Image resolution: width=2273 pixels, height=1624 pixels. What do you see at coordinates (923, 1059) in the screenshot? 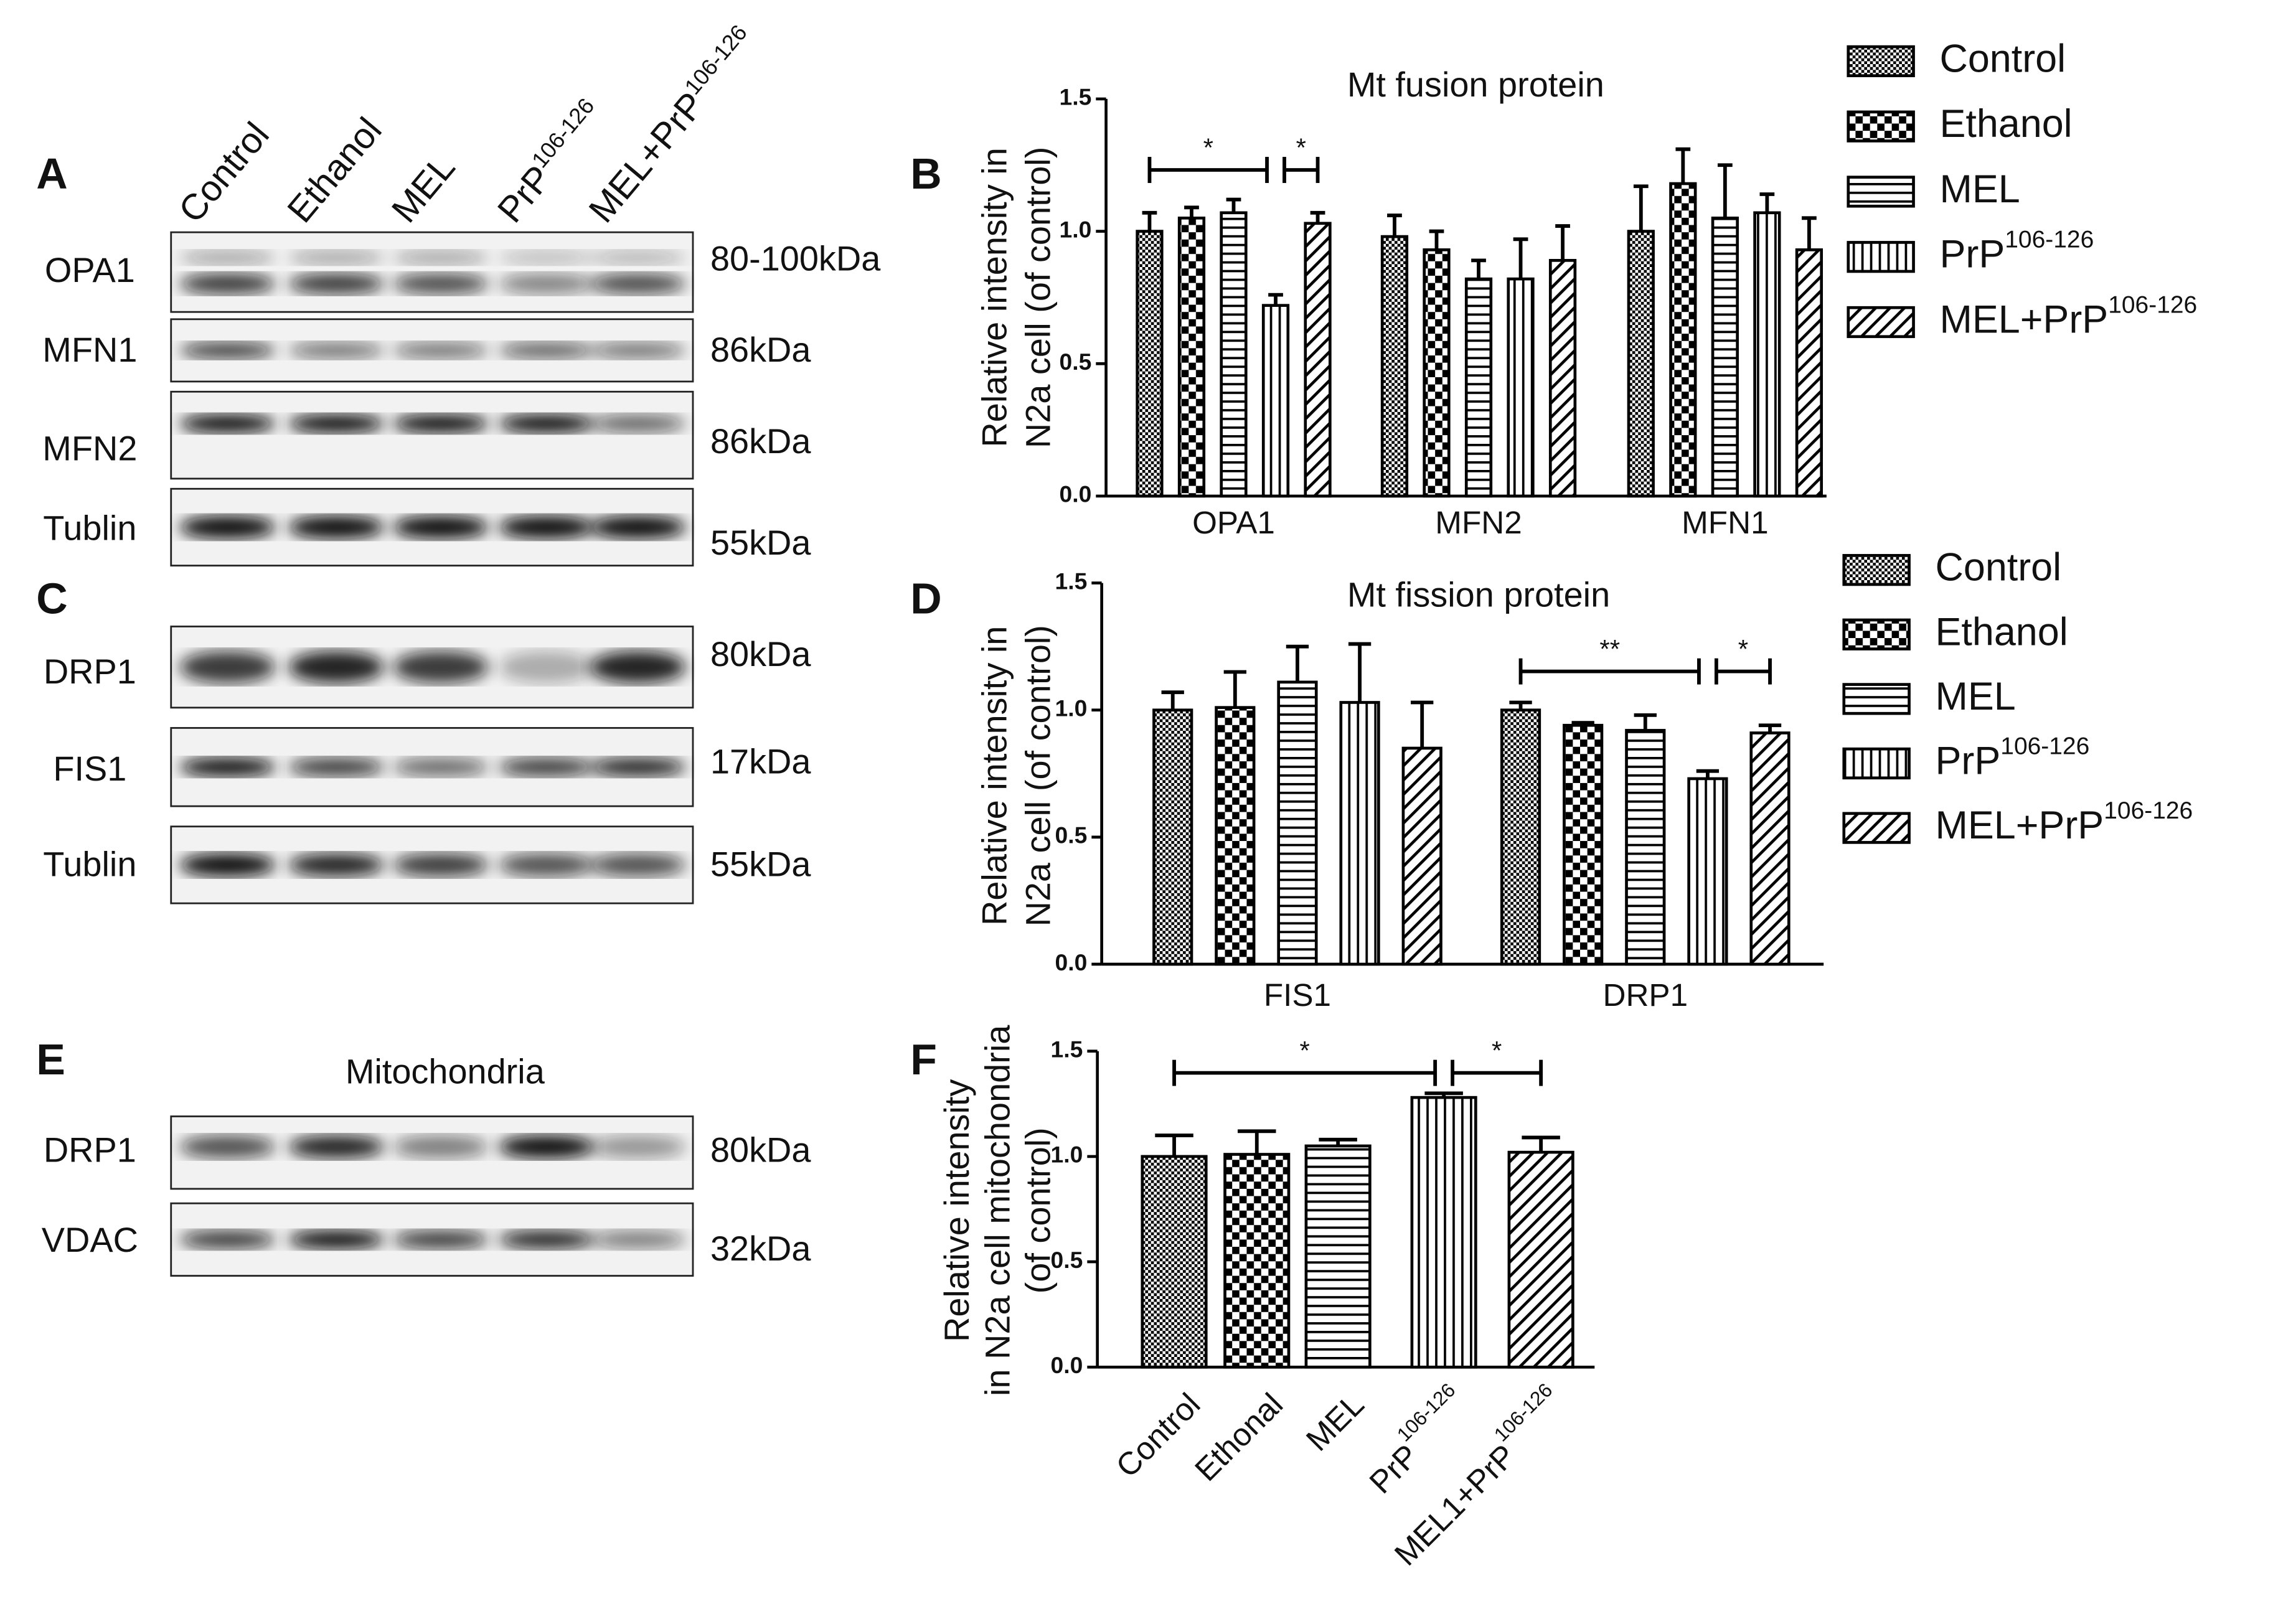
I see `panel-label: F` at bounding box center [923, 1059].